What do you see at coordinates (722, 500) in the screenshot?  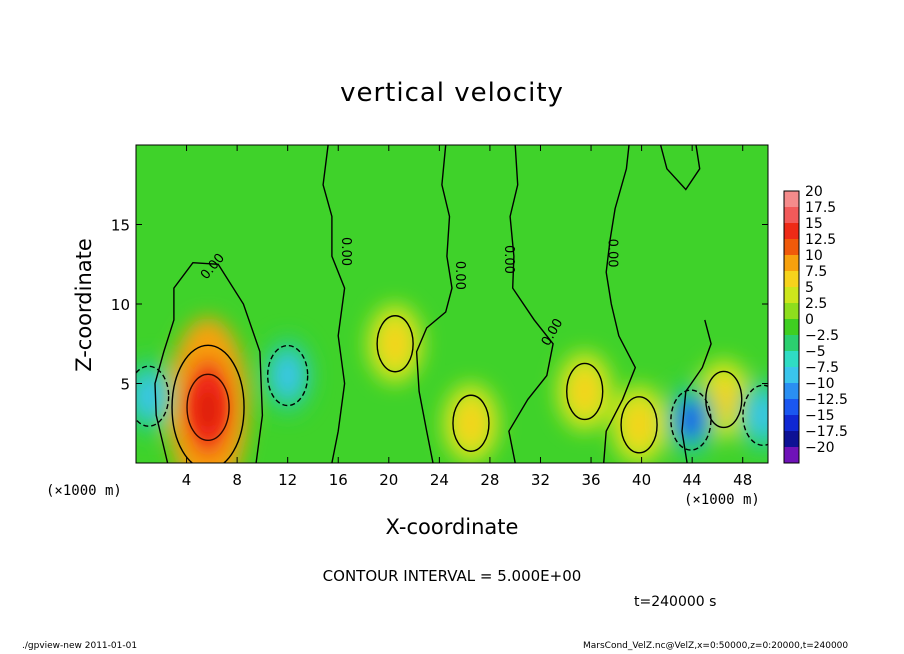 I see `x-unit-label-right: (×1000 m)` at bounding box center [722, 500].